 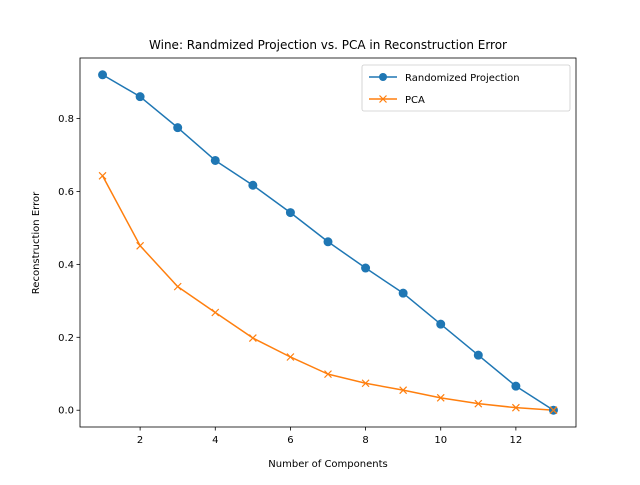 What do you see at coordinates (290, 440) in the screenshot?
I see `x-tick-label: 6` at bounding box center [290, 440].